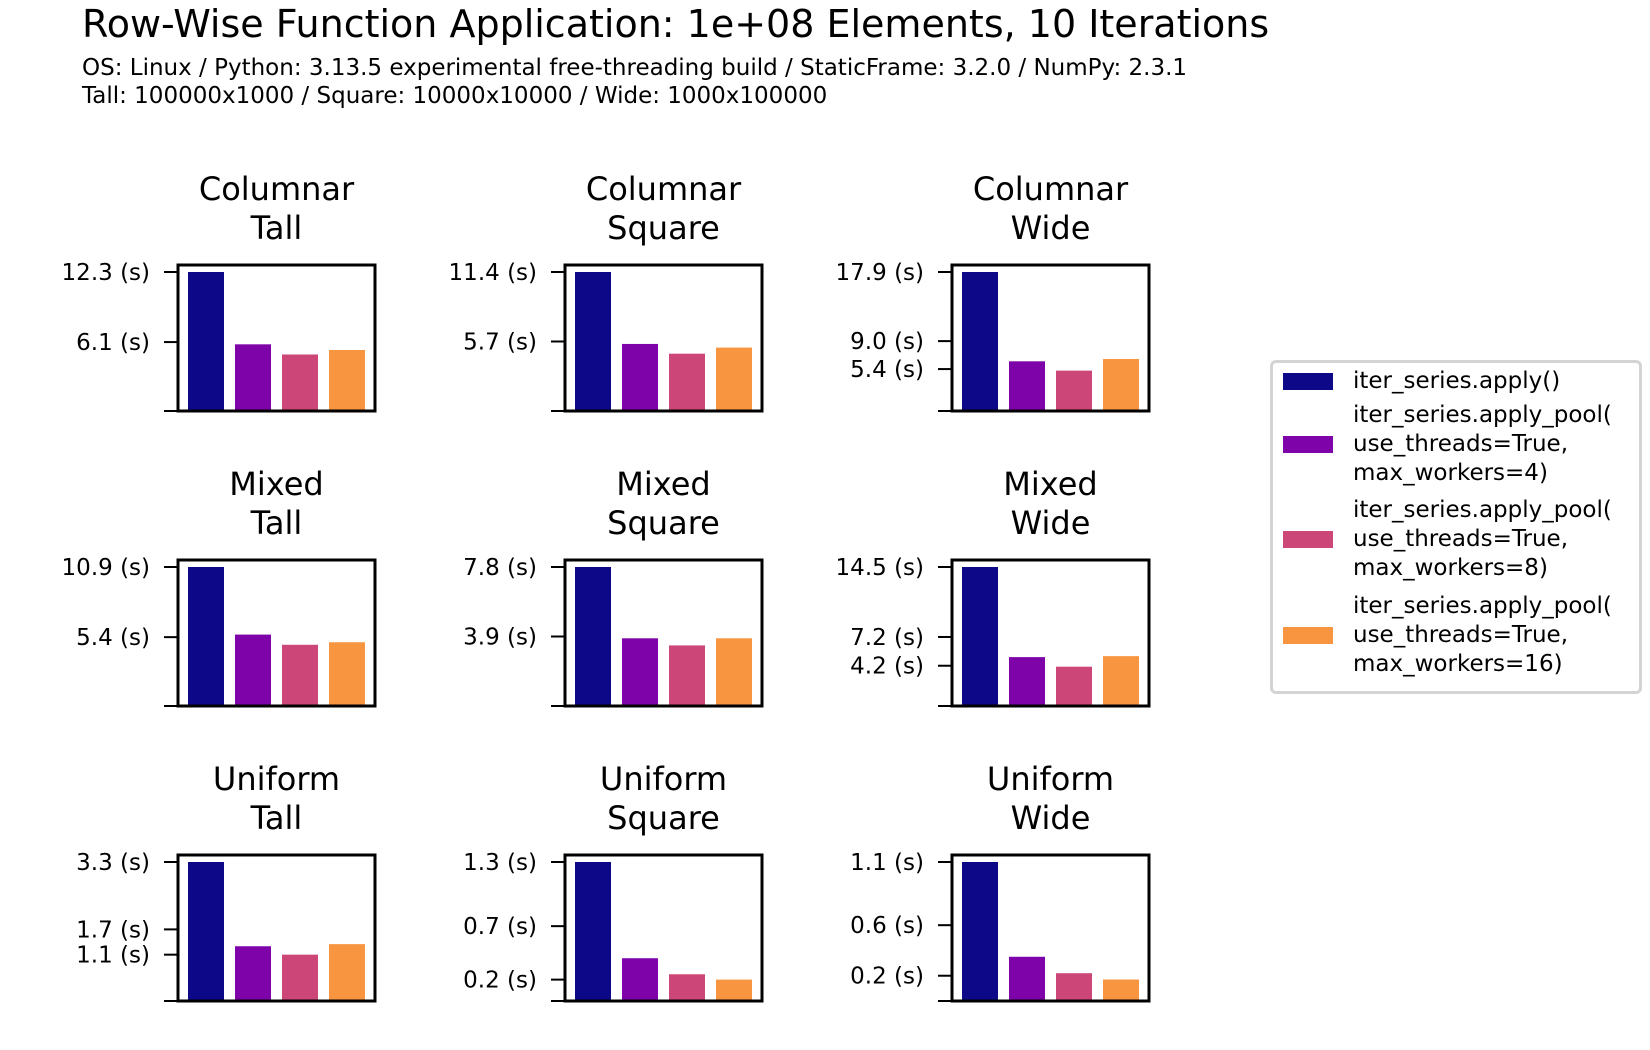 The image size is (1650, 1050). What do you see at coordinates (1457, 381) in the screenshot?
I see `legend-label-apply: iter_series.apply()` at bounding box center [1457, 381].